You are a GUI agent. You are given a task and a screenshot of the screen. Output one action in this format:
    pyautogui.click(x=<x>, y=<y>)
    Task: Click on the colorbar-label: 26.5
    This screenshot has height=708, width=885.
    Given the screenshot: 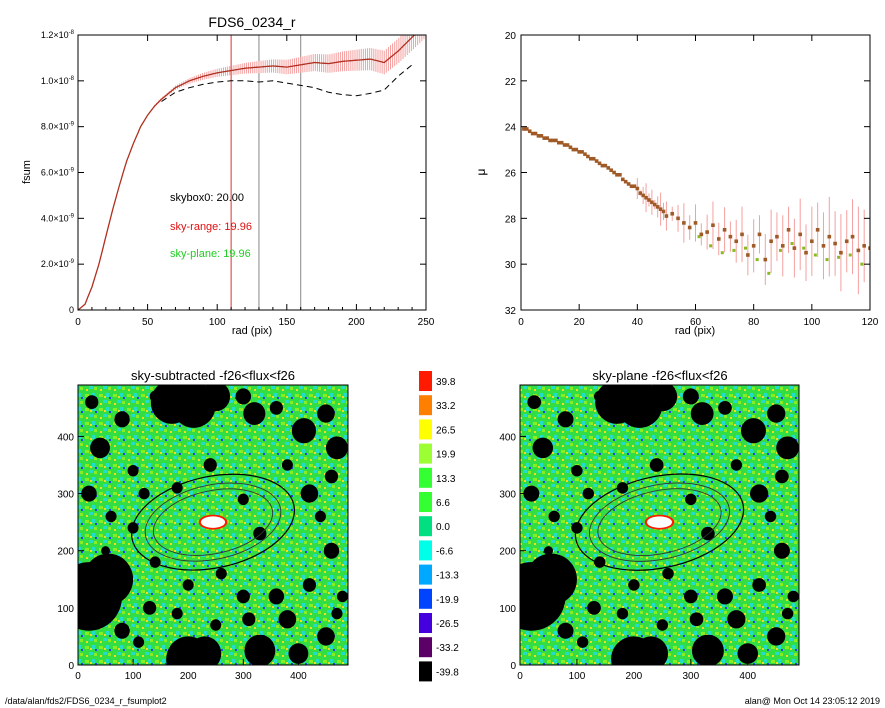 What is the action you would take?
    pyautogui.click(x=446, y=430)
    